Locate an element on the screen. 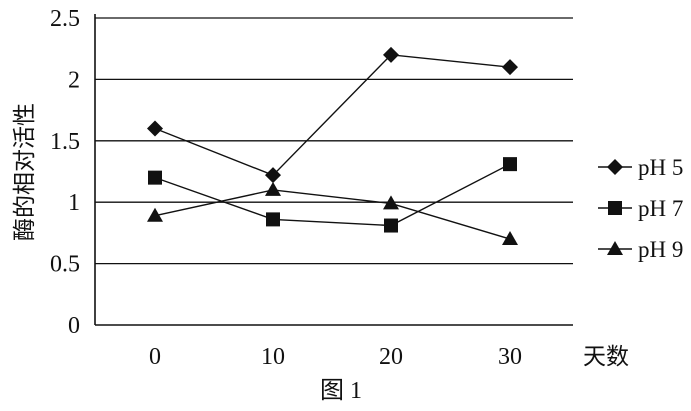  y-axis-label: 酶的相对活性 is located at coordinates (25, 172).